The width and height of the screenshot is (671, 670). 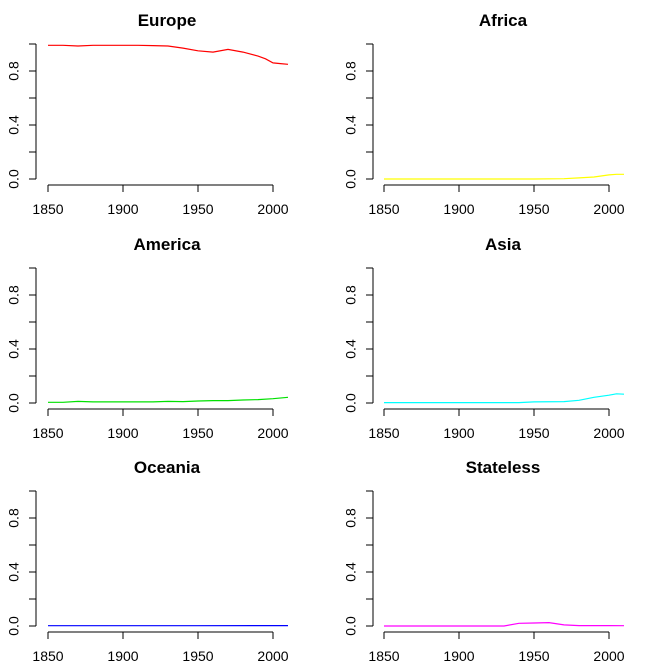 What do you see at coordinates (503, 20) in the screenshot?
I see `panel-title: Africa` at bounding box center [503, 20].